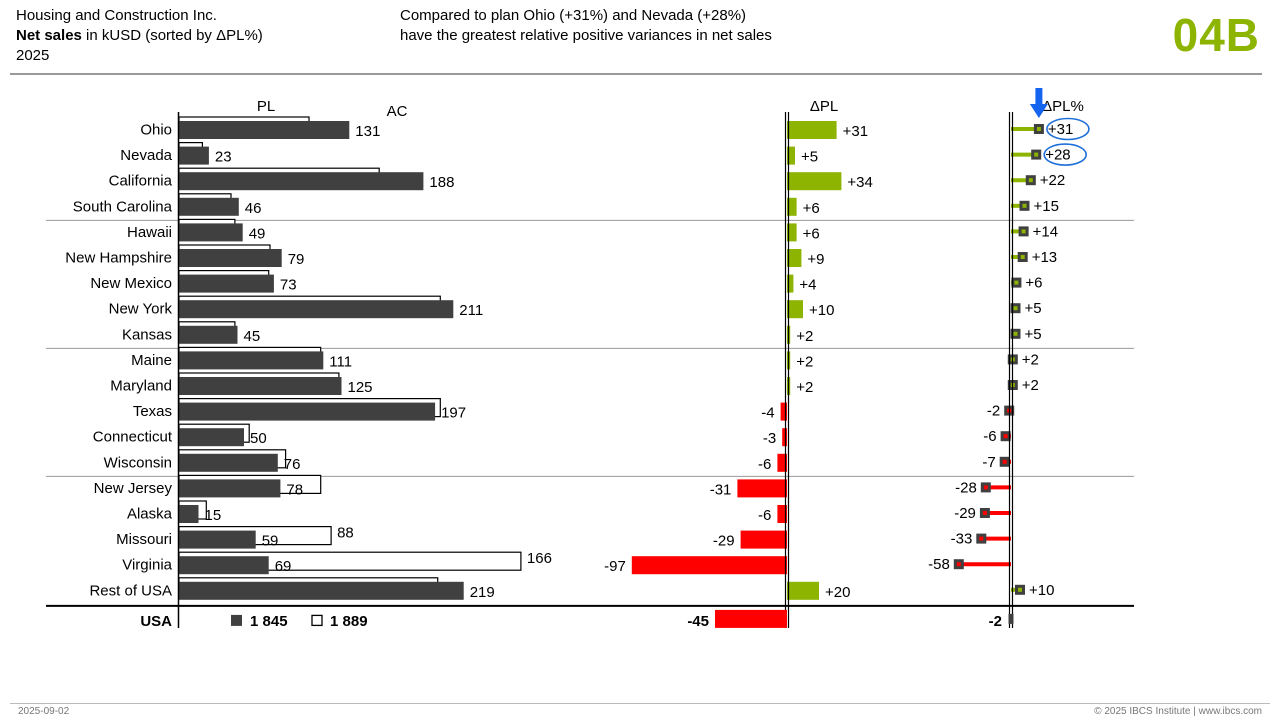 The width and height of the screenshot is (1280, 720). What do you see at coordinates (131, 283) in the screenshot?
I see `category-label: New Mexico` at bounding box center [131, 283].